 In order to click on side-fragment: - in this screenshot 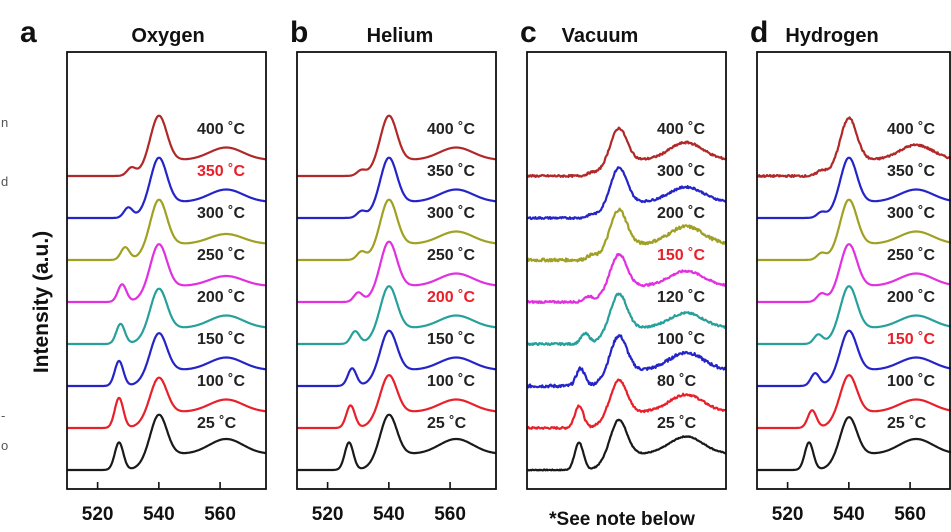, I will do `click(3, 415)`.